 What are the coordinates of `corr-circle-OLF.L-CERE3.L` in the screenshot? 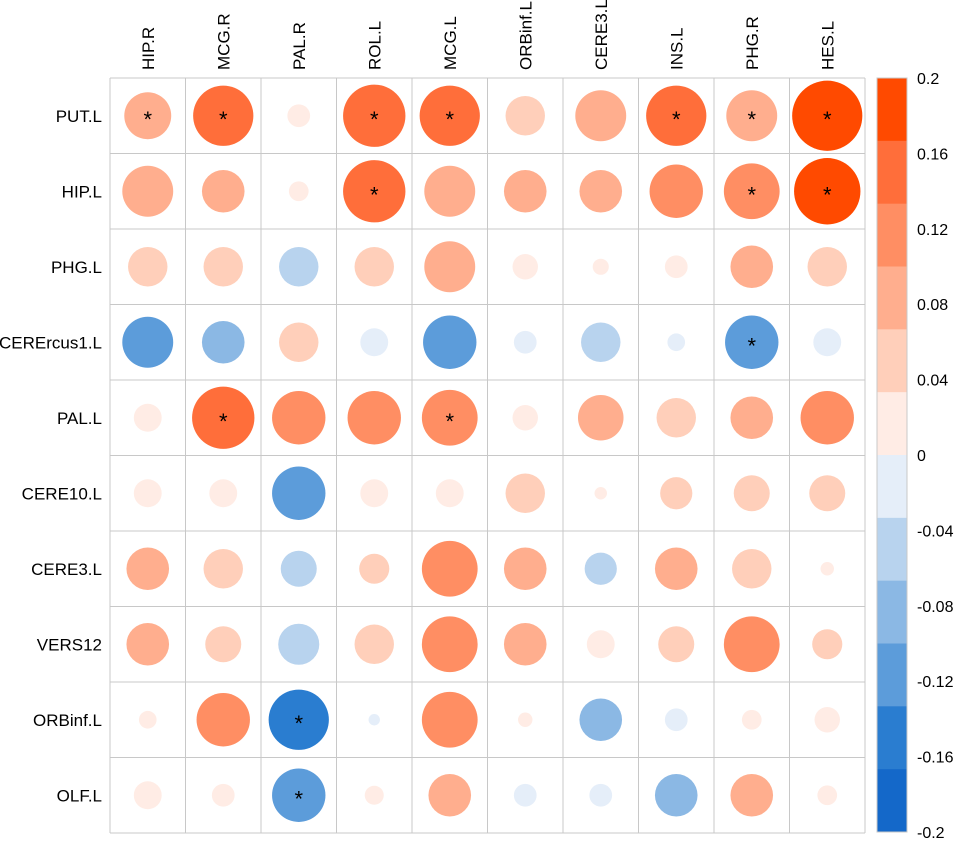 It's located at (601, 795).